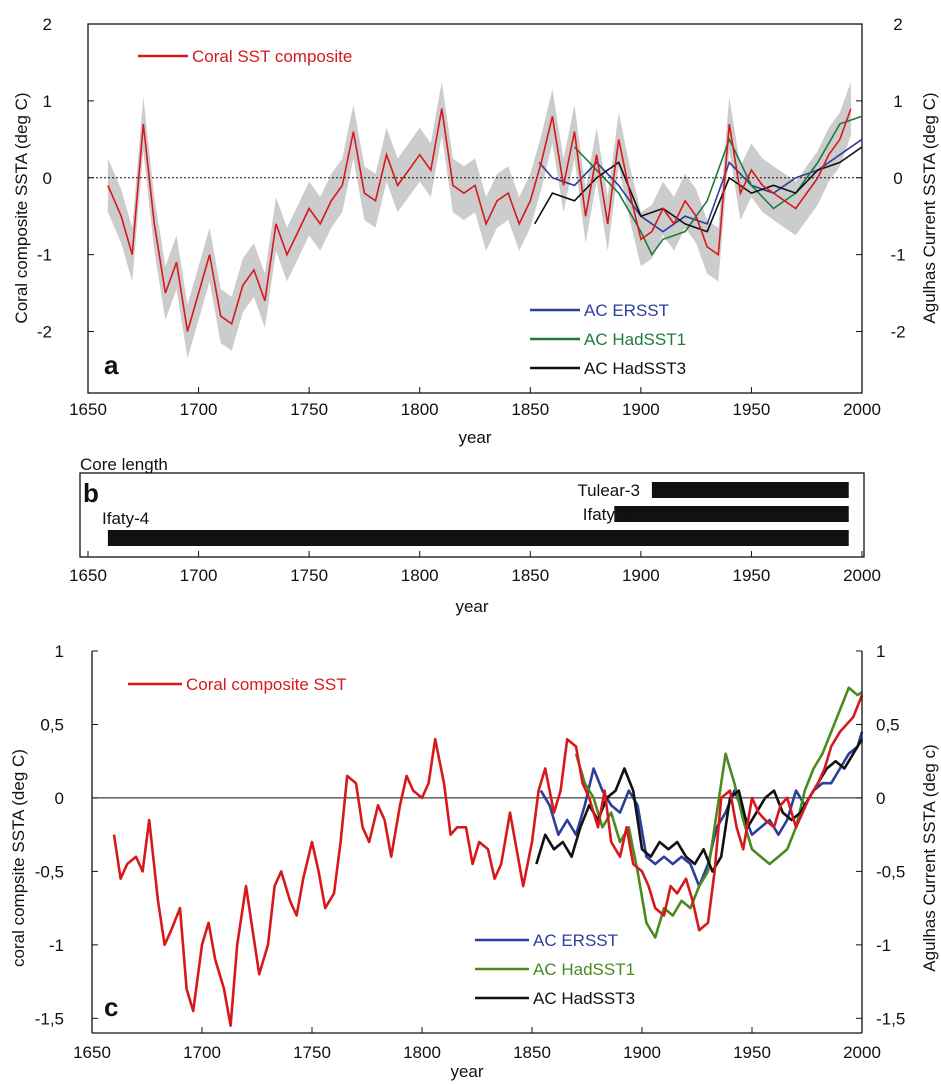  Describe the element at coordinates (49, 871) in the screenshot. I see `y-tick-label: -0,5` at that location.